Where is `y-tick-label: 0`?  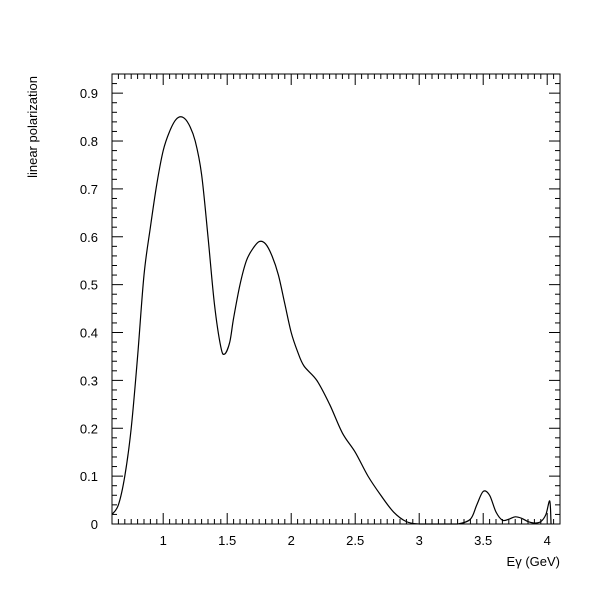
y-tick-label: 0 is located at coordinates (94, 524).